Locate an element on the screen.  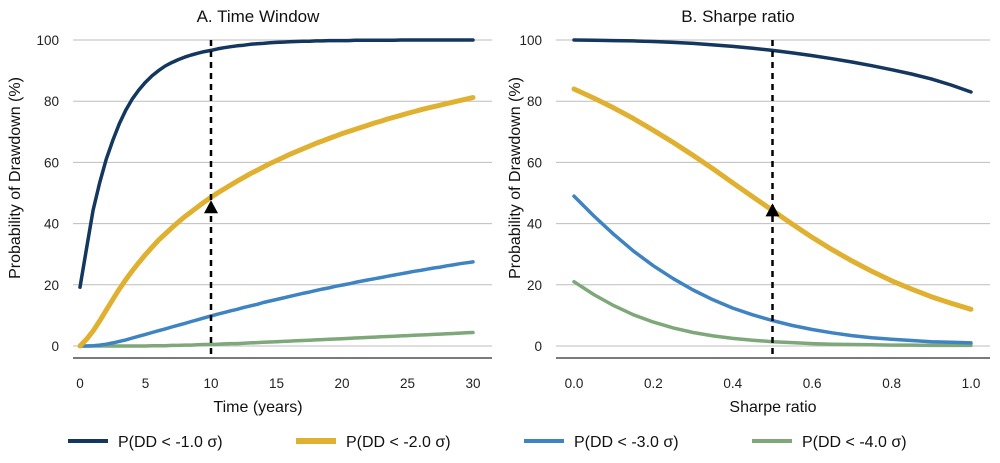
x-axis-label: Sharpe ratio is located at coordinates (772, 407).